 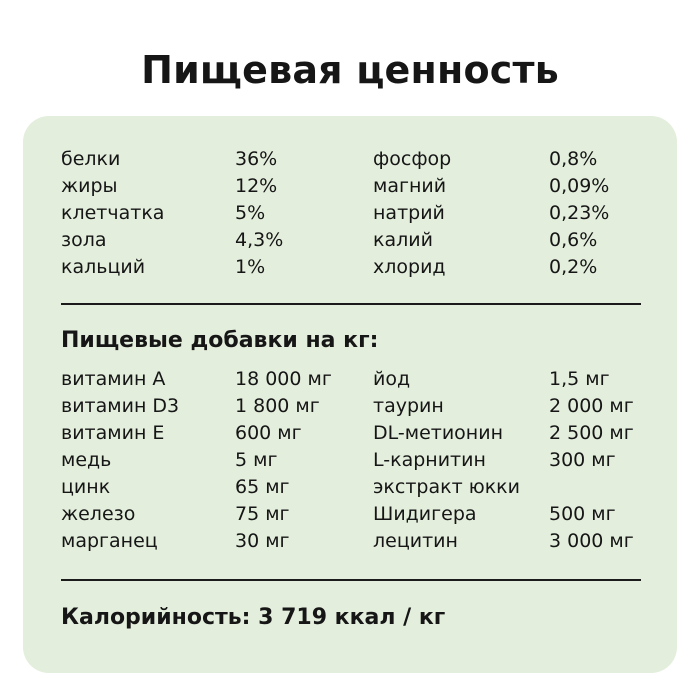 What do you see at coordinates (409, 267) in the screenshot?
I see `nutrient-name: хлорид` at bounding box center [409, 267].